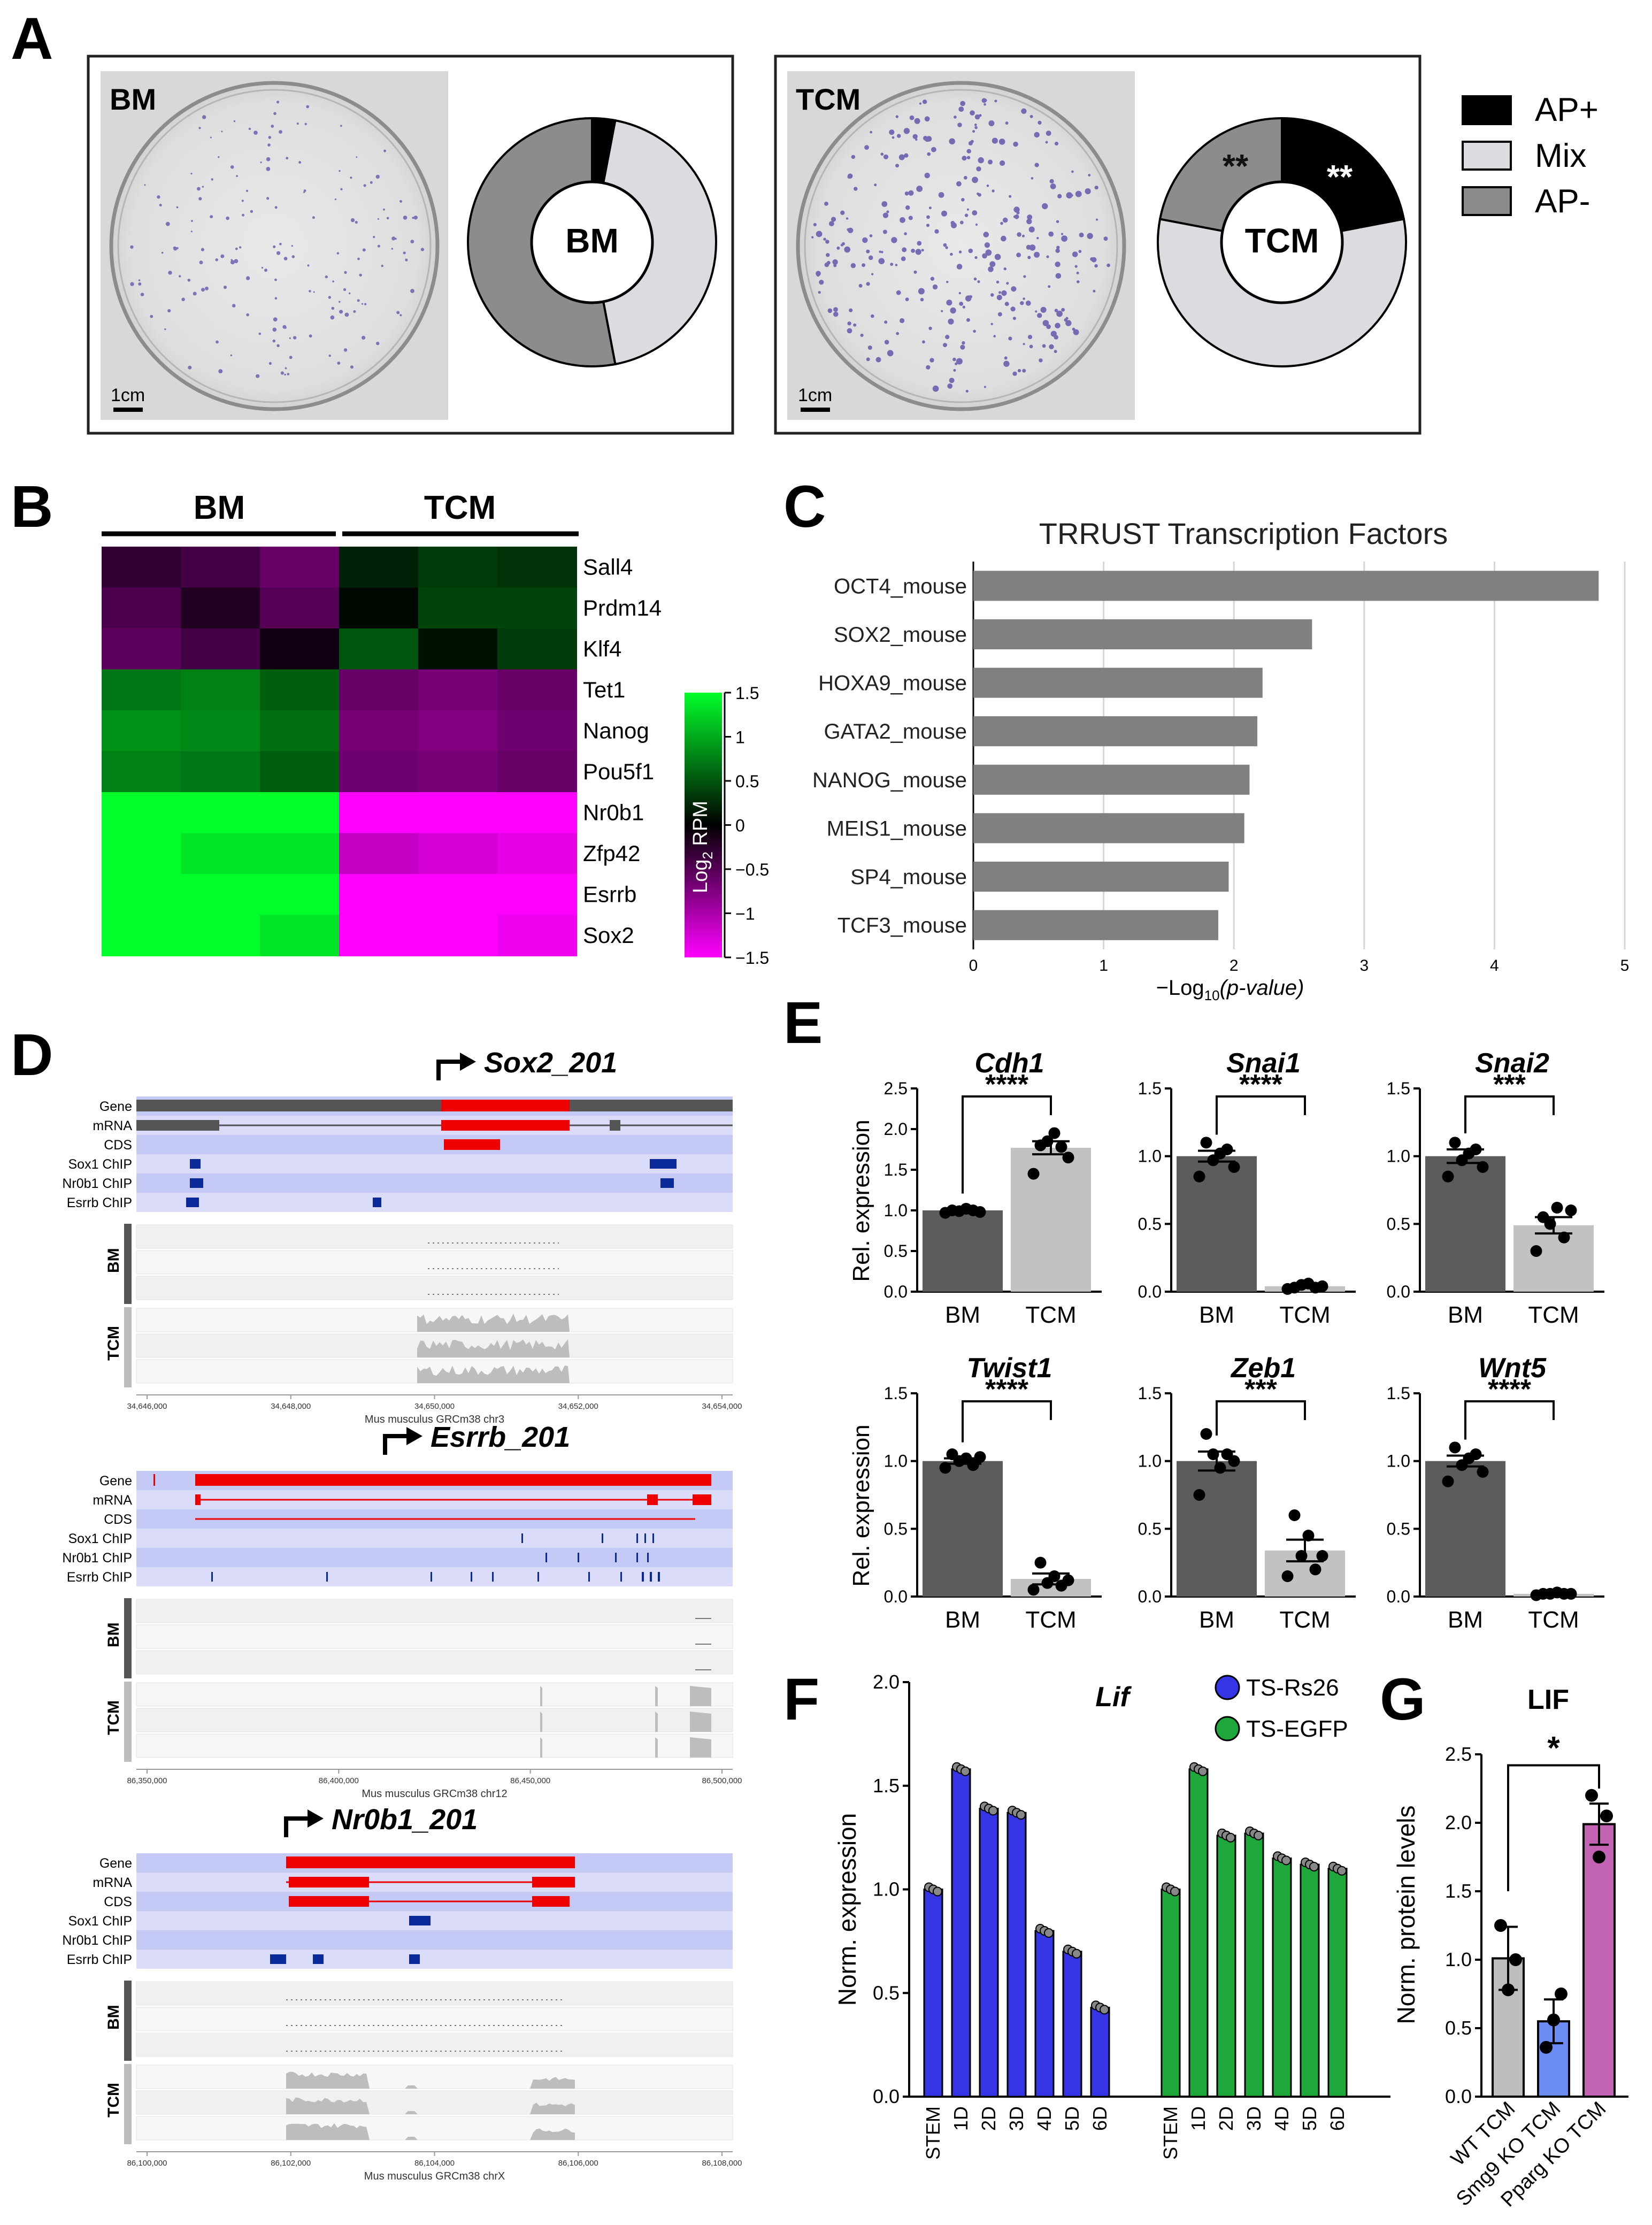  What do you see at coordinates (897, 829) in the screenshot?
I see `chart-c-category-label: MEIS1_mouse` at bounding box center [897, 829].